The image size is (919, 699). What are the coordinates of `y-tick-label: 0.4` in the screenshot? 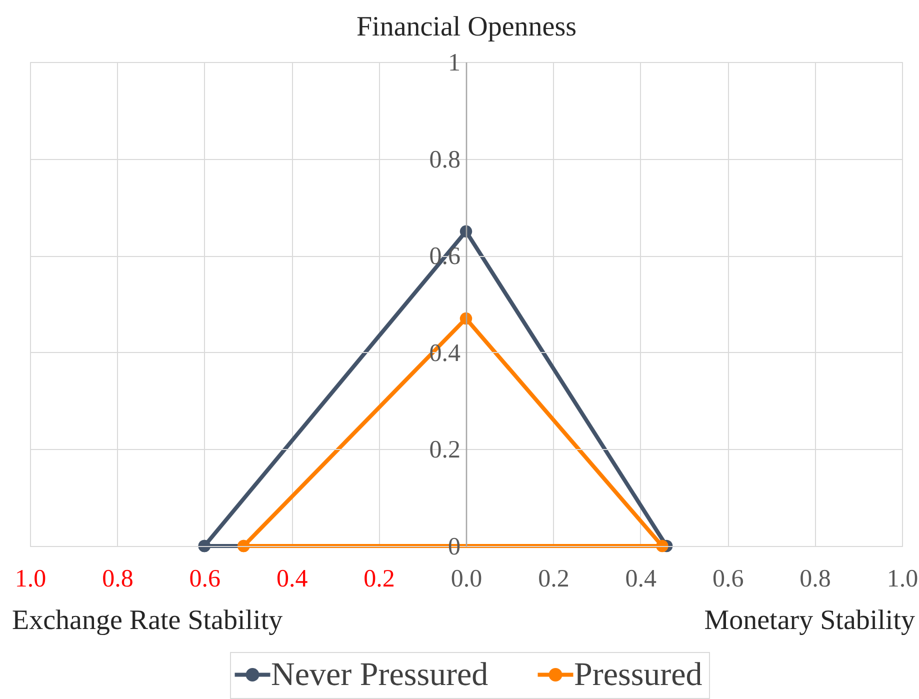 It's located at (445, 353).